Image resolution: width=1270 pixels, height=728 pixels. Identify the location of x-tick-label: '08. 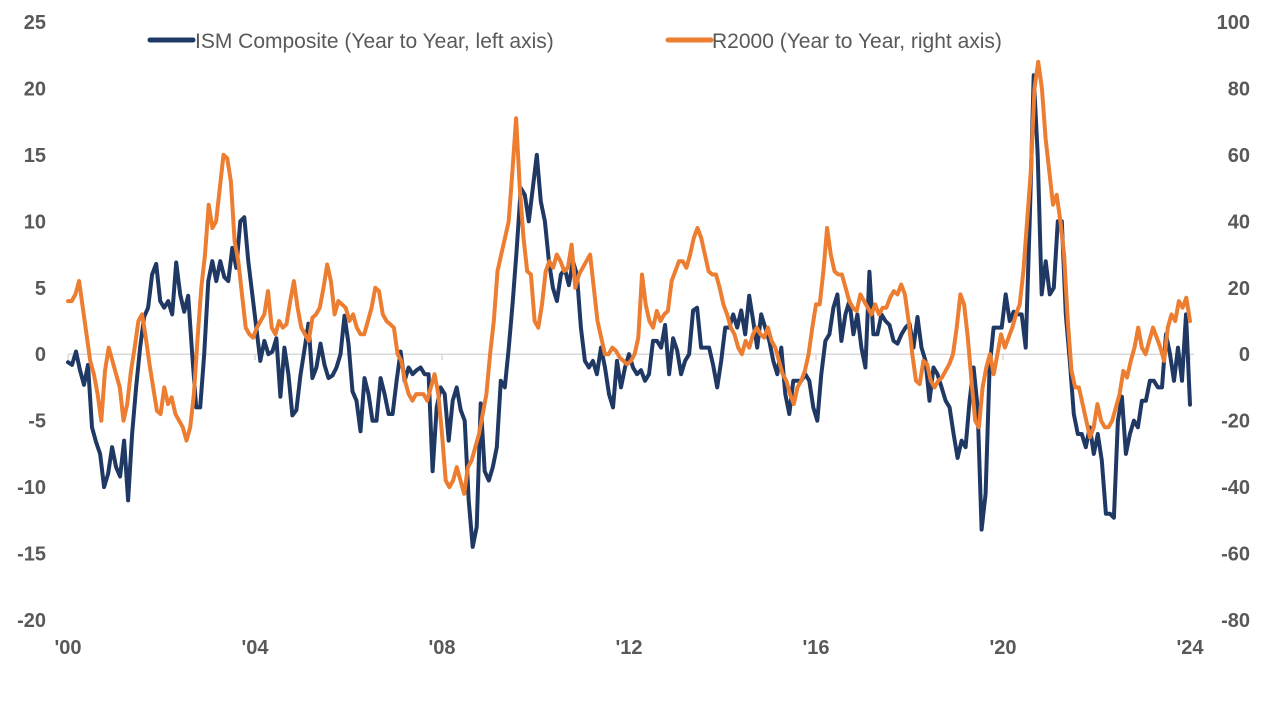
(441, 648).